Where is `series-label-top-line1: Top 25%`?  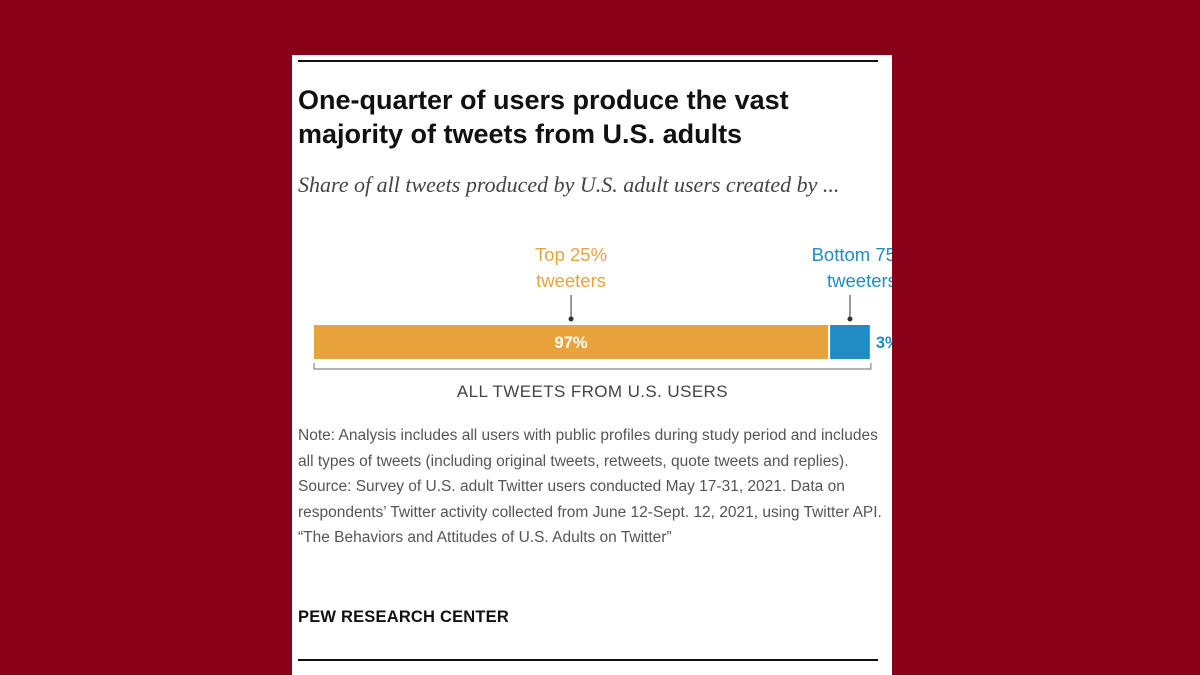
series-label-top-line1: Top 25% is located at coordinates (571, 254).